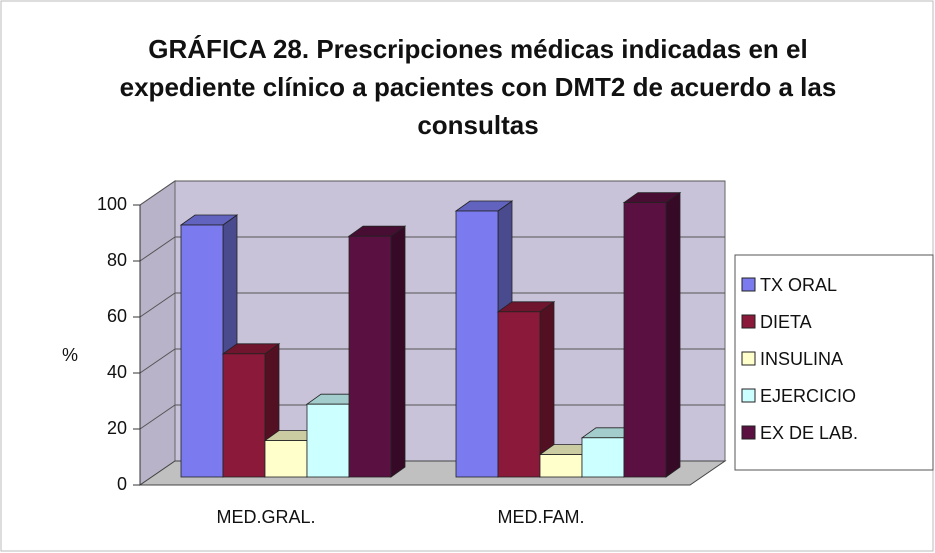 This screenshot has height=553, width=935. What do you see at coordinates (809, 433) in the screenshot?
I see `legend-label: EX DE LAB.` at bounding box center [809, 433].